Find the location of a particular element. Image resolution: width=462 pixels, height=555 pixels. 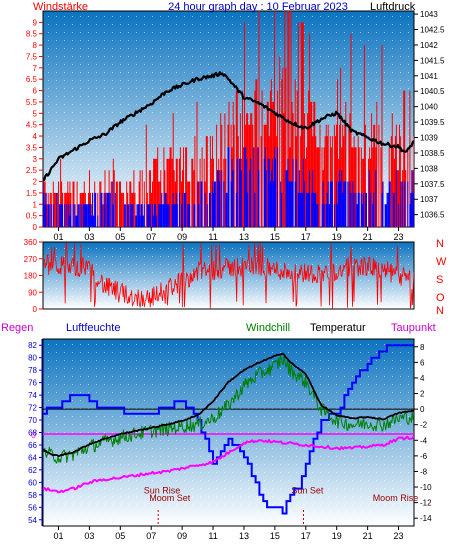

temp-time-x-tick-label: 01 is located at coordinates (58, 536).